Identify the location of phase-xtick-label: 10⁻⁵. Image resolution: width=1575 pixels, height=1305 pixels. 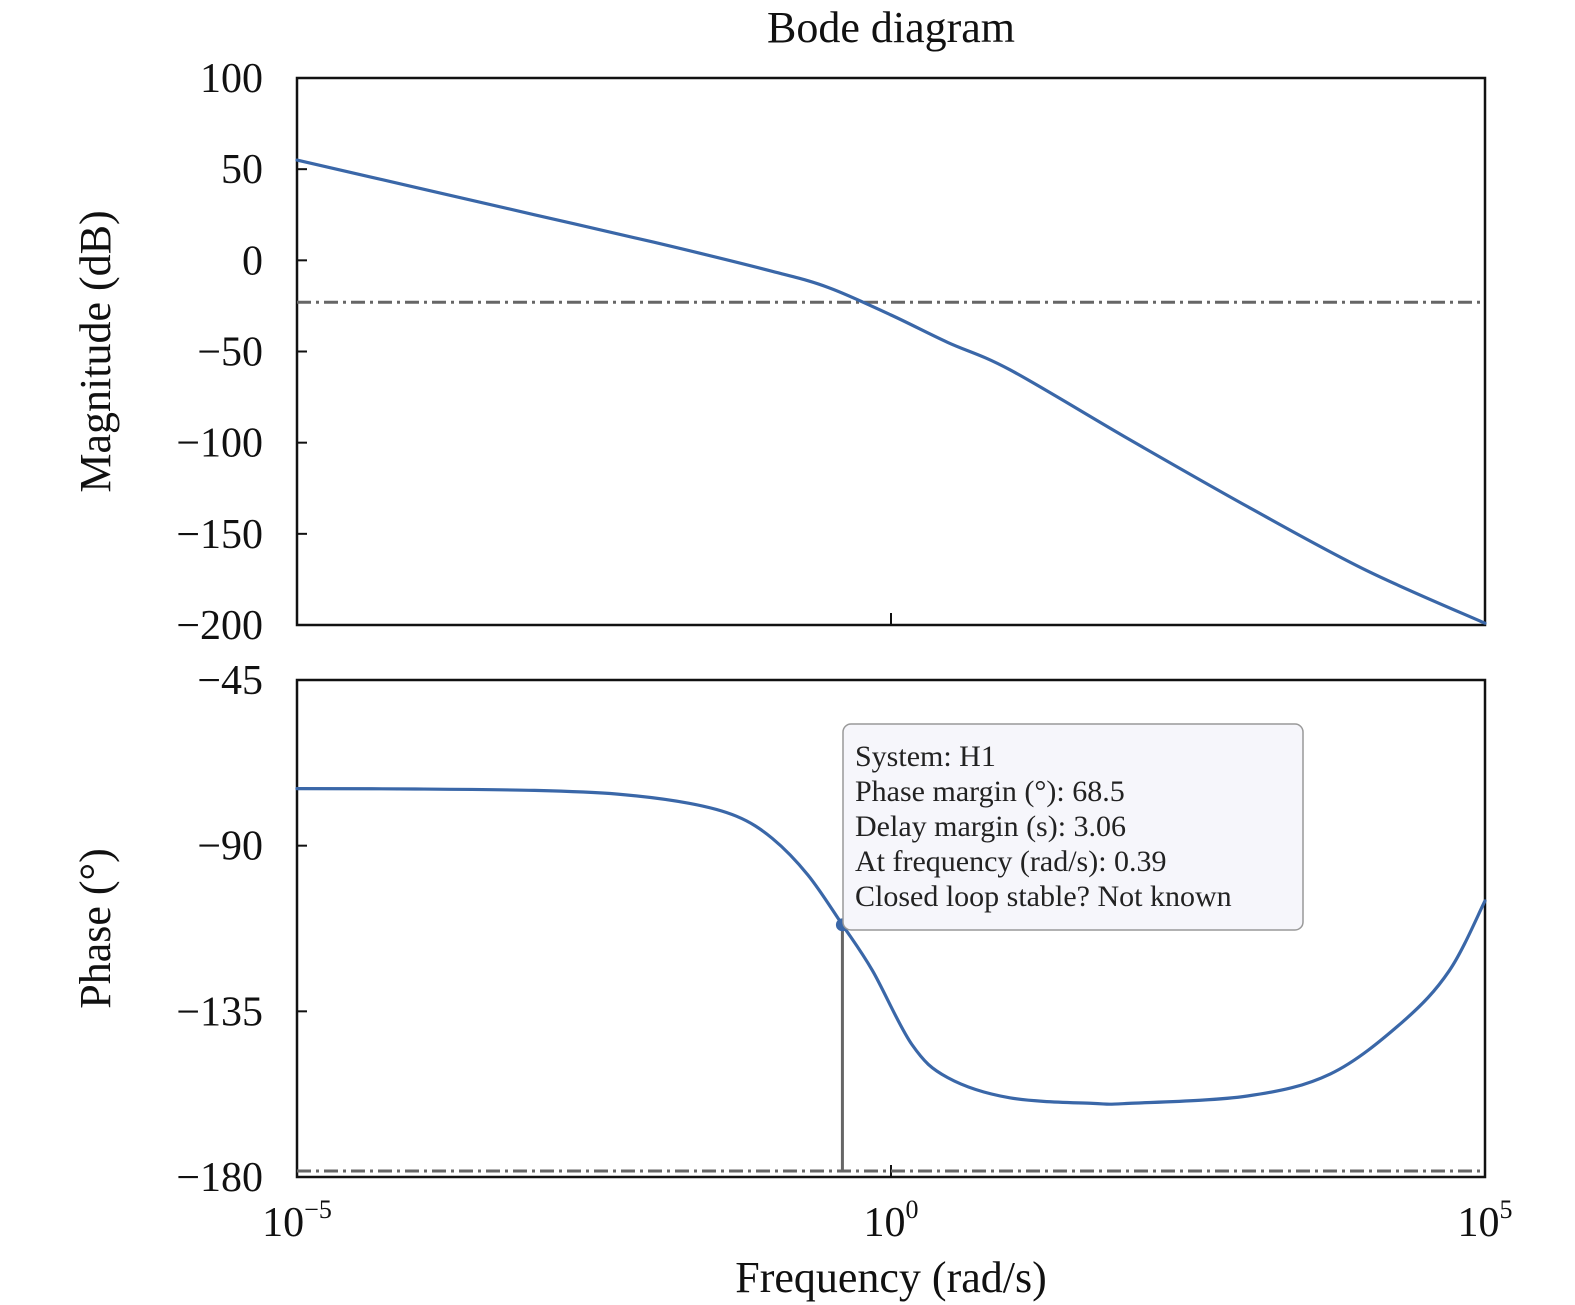
(297, 1220).